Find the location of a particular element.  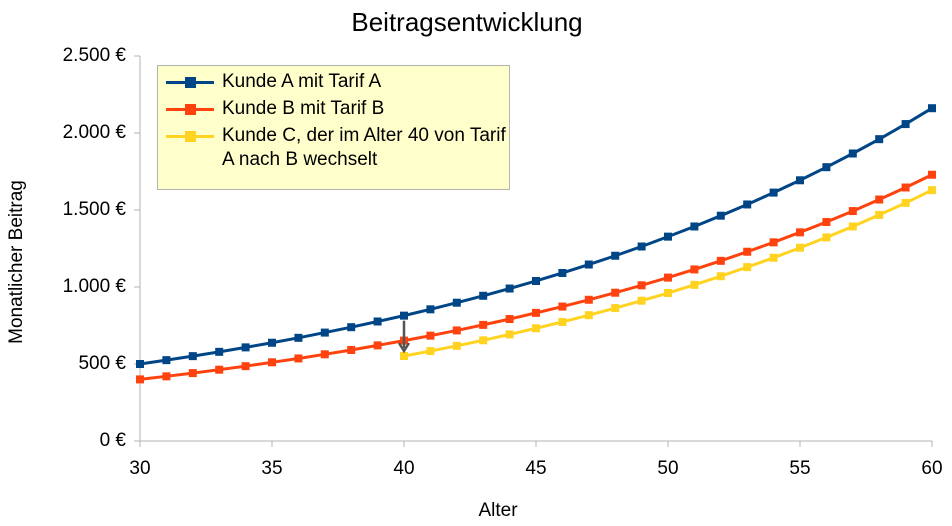

legend-entry: Kunde B mit Tarif B is located at coordinates (332, 109).